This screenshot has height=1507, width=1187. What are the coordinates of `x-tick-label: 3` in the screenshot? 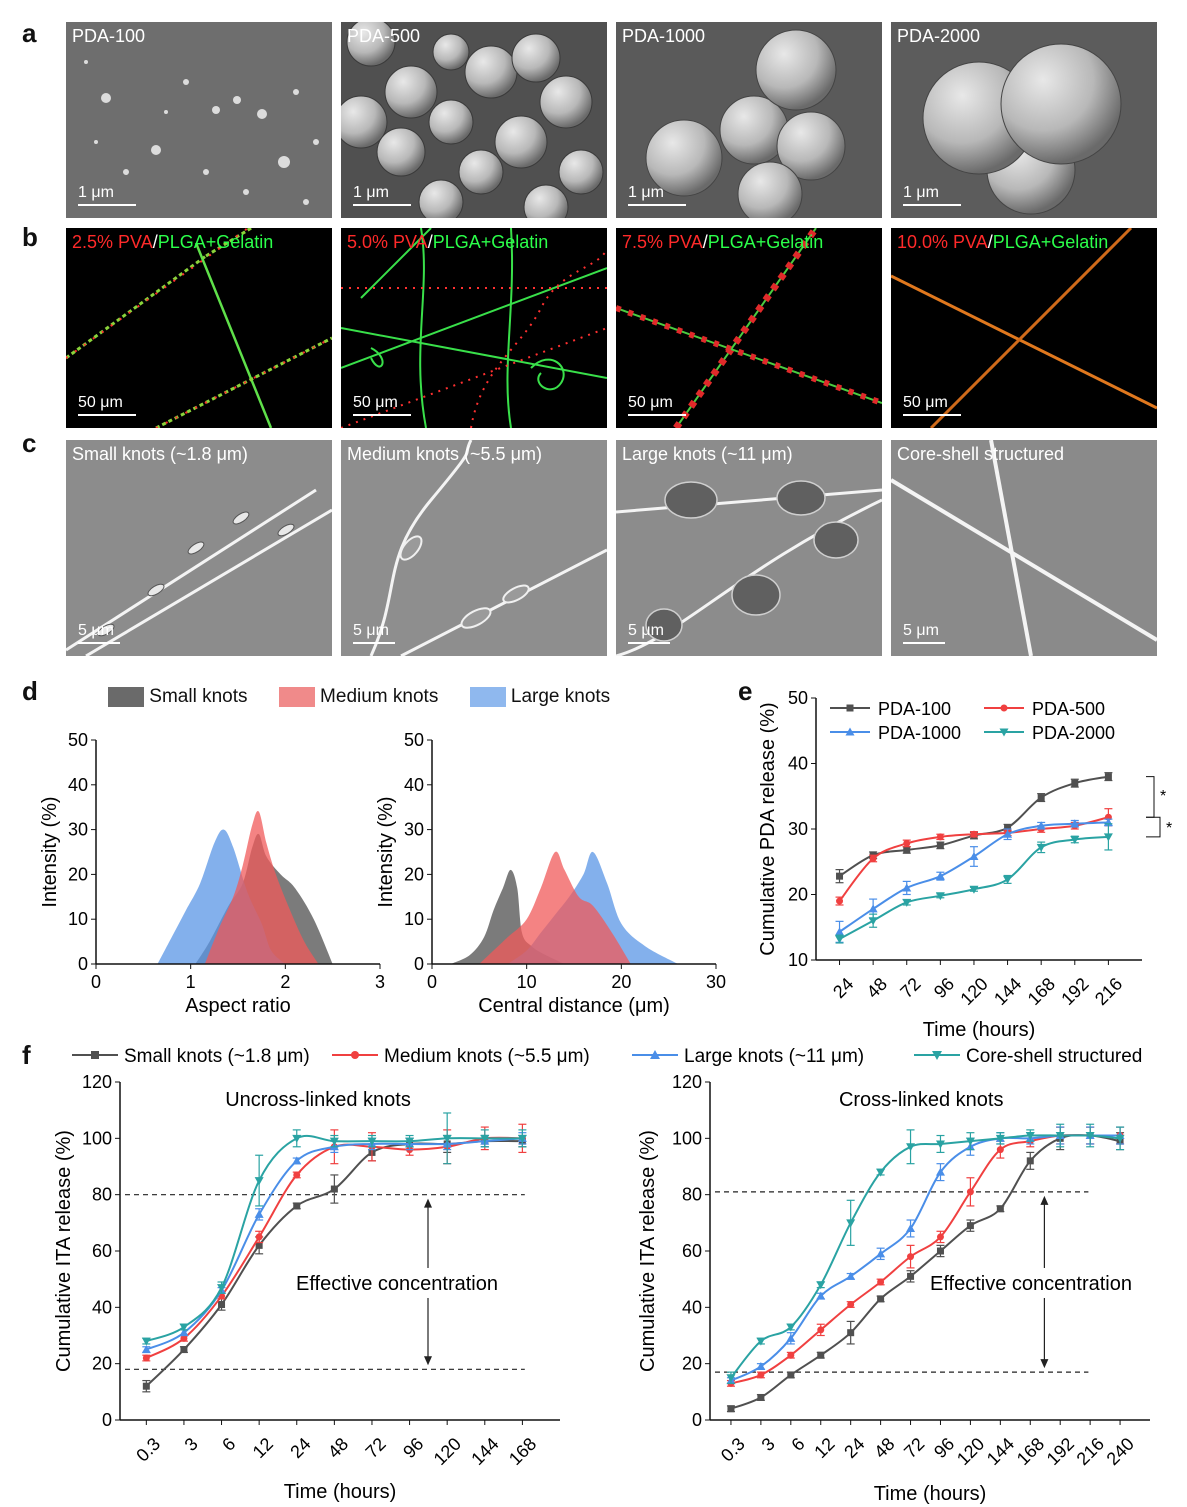 It's located at (768, 1444).